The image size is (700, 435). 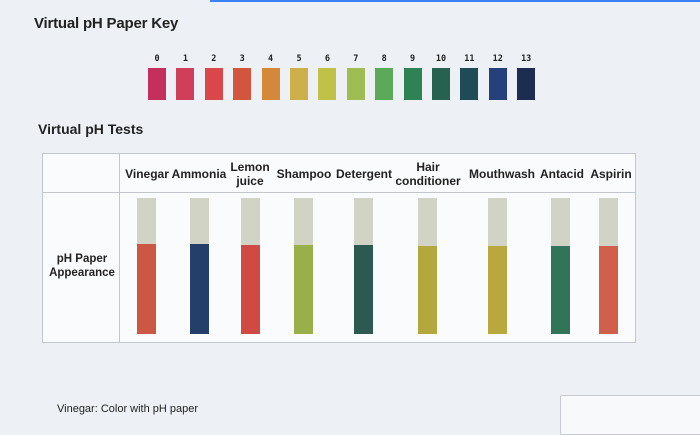 What do you see at coordinates (384, 59) in the screenshot?
I see `key-number-8: 8` at bounding box center [384, 59].